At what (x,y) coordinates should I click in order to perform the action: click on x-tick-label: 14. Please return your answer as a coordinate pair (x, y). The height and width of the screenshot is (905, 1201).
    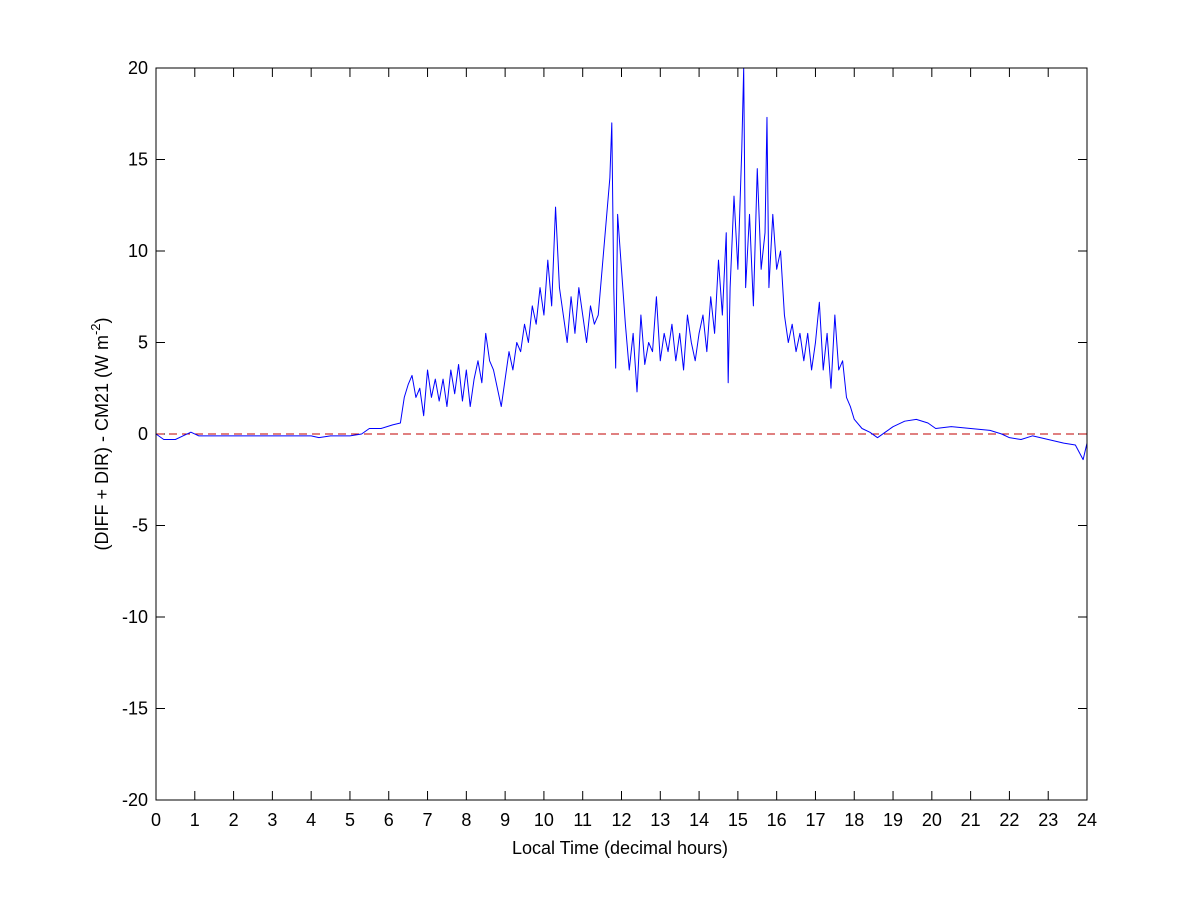
    Looking at the image, I should click on (699, 820).